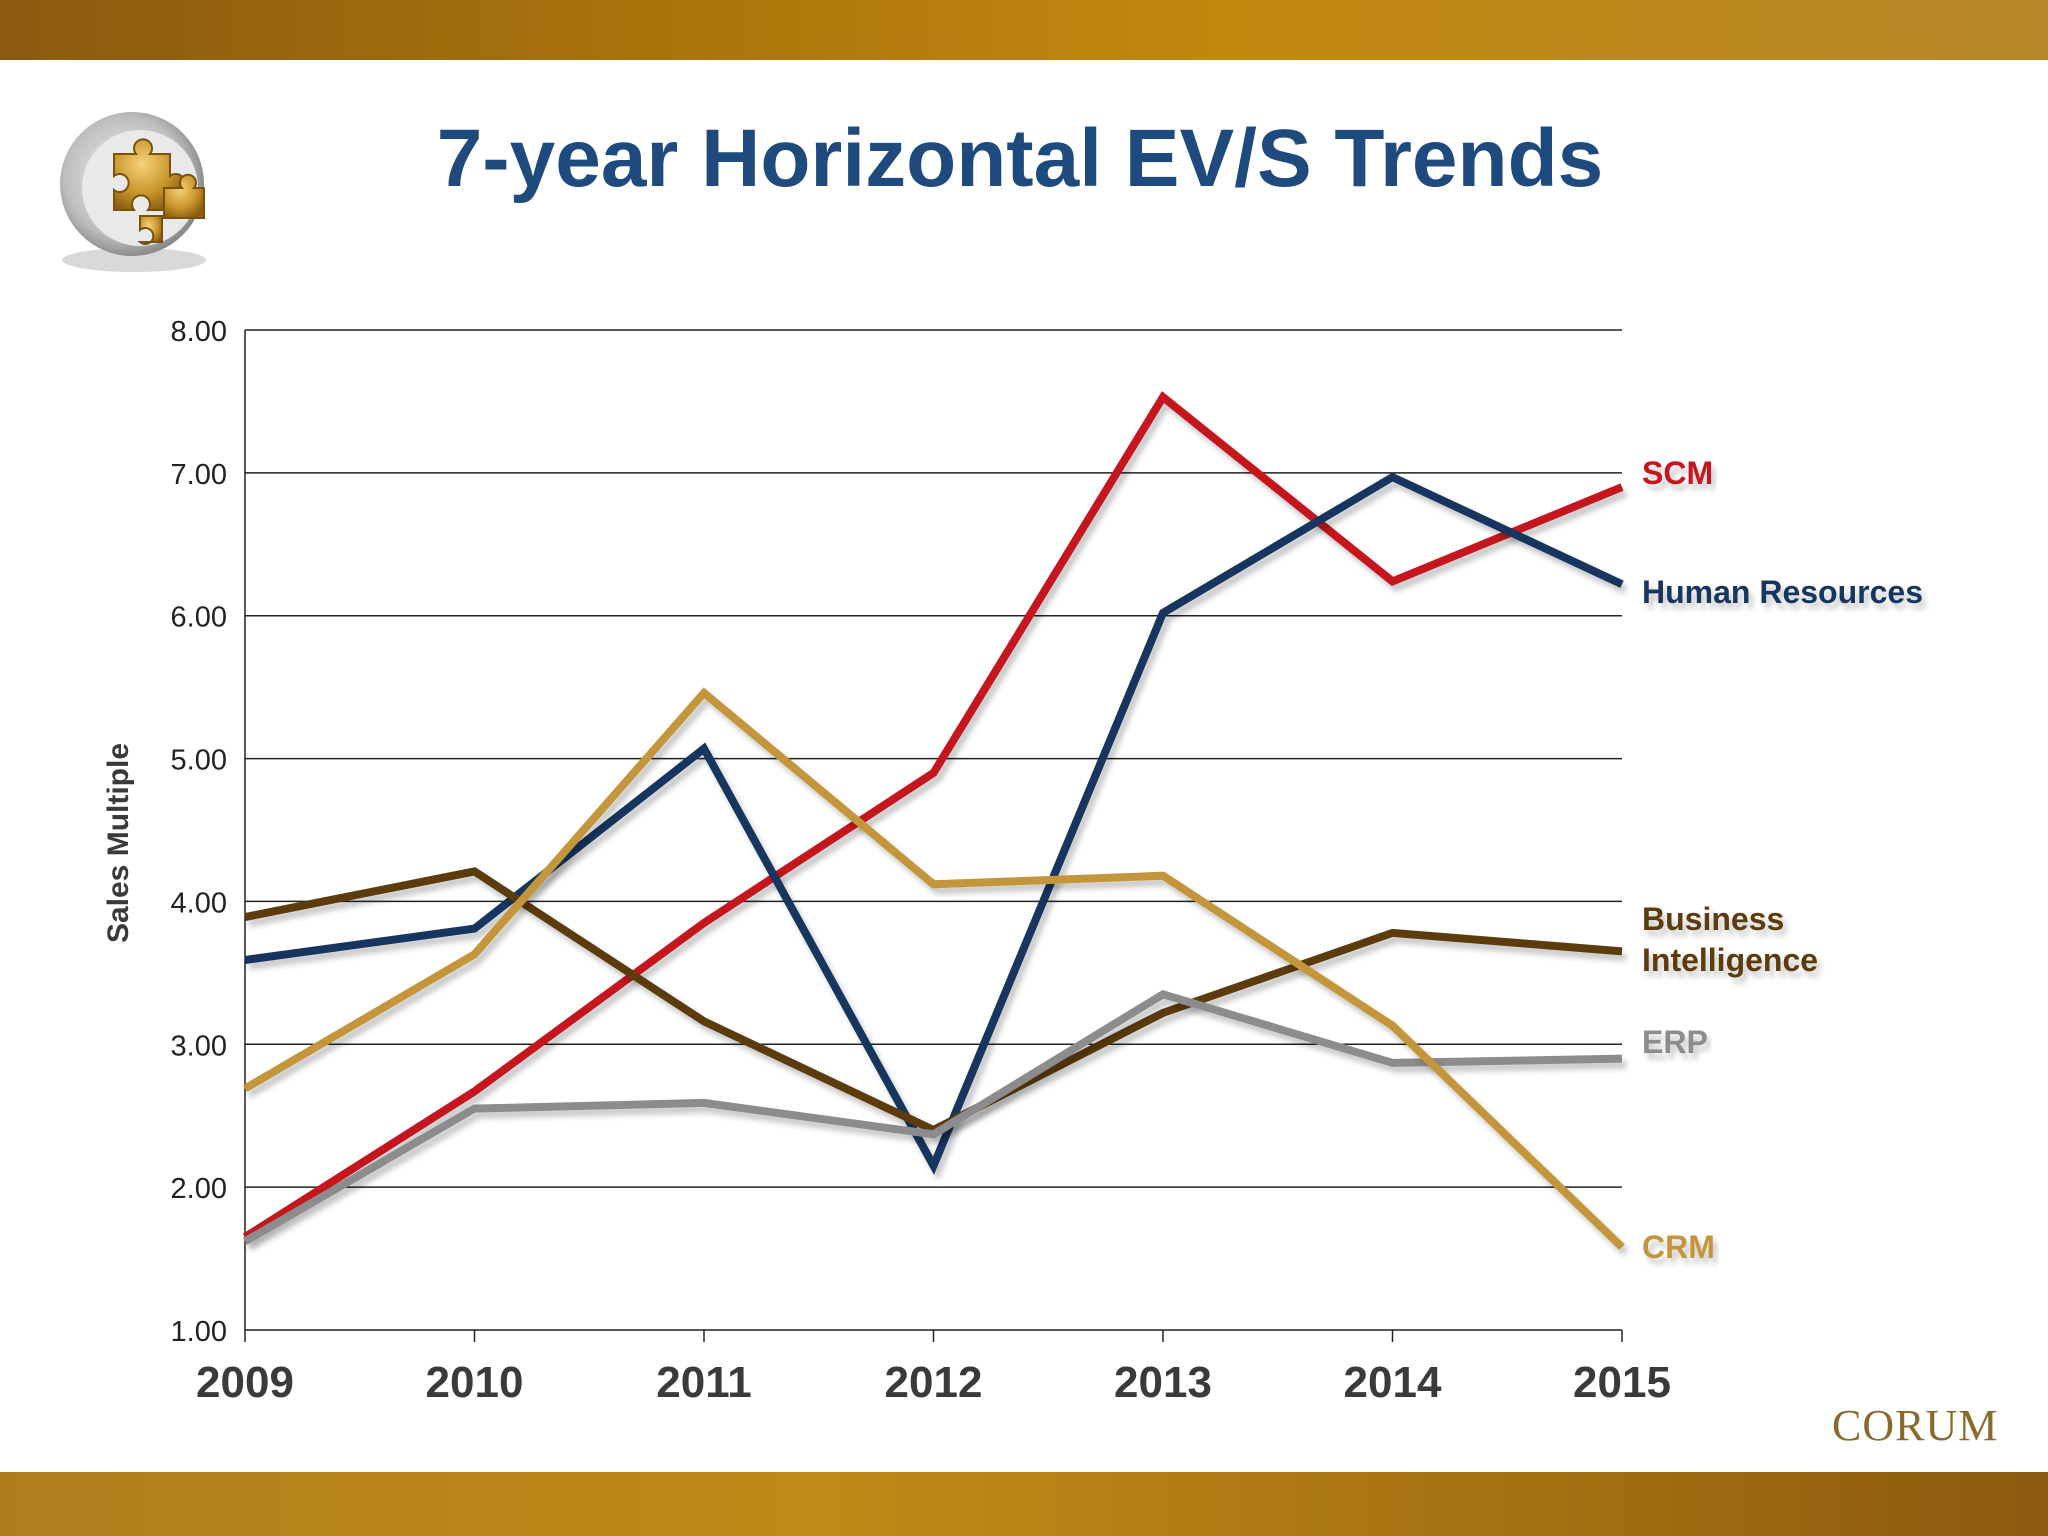 The height and width of the screenshot is (1536, 2048). Describe the element at coordinates (1730, 939) in the screenshot. I see `series-label-business-intelligence: Business Intelligence` at that location.